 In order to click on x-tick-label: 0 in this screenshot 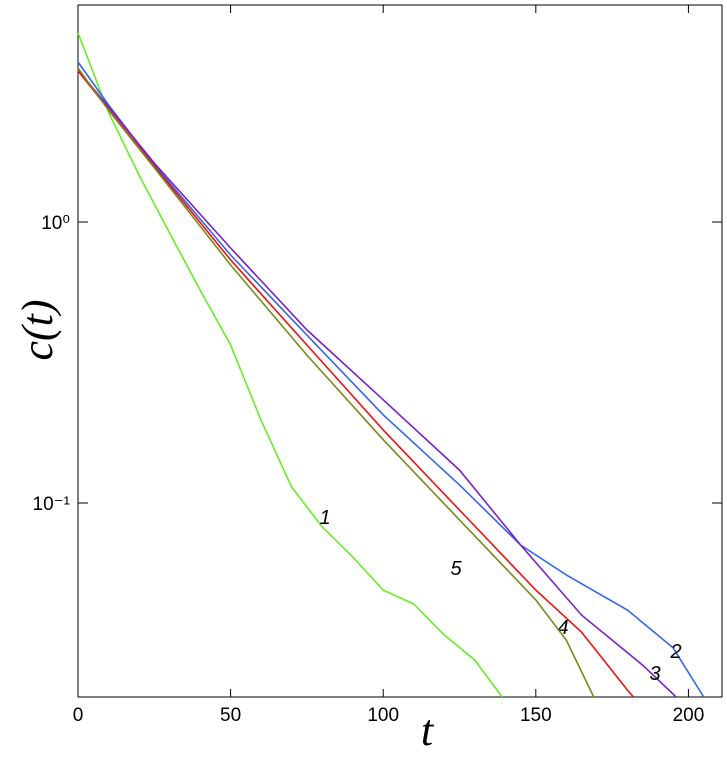, I will do `click(78, 715)`.